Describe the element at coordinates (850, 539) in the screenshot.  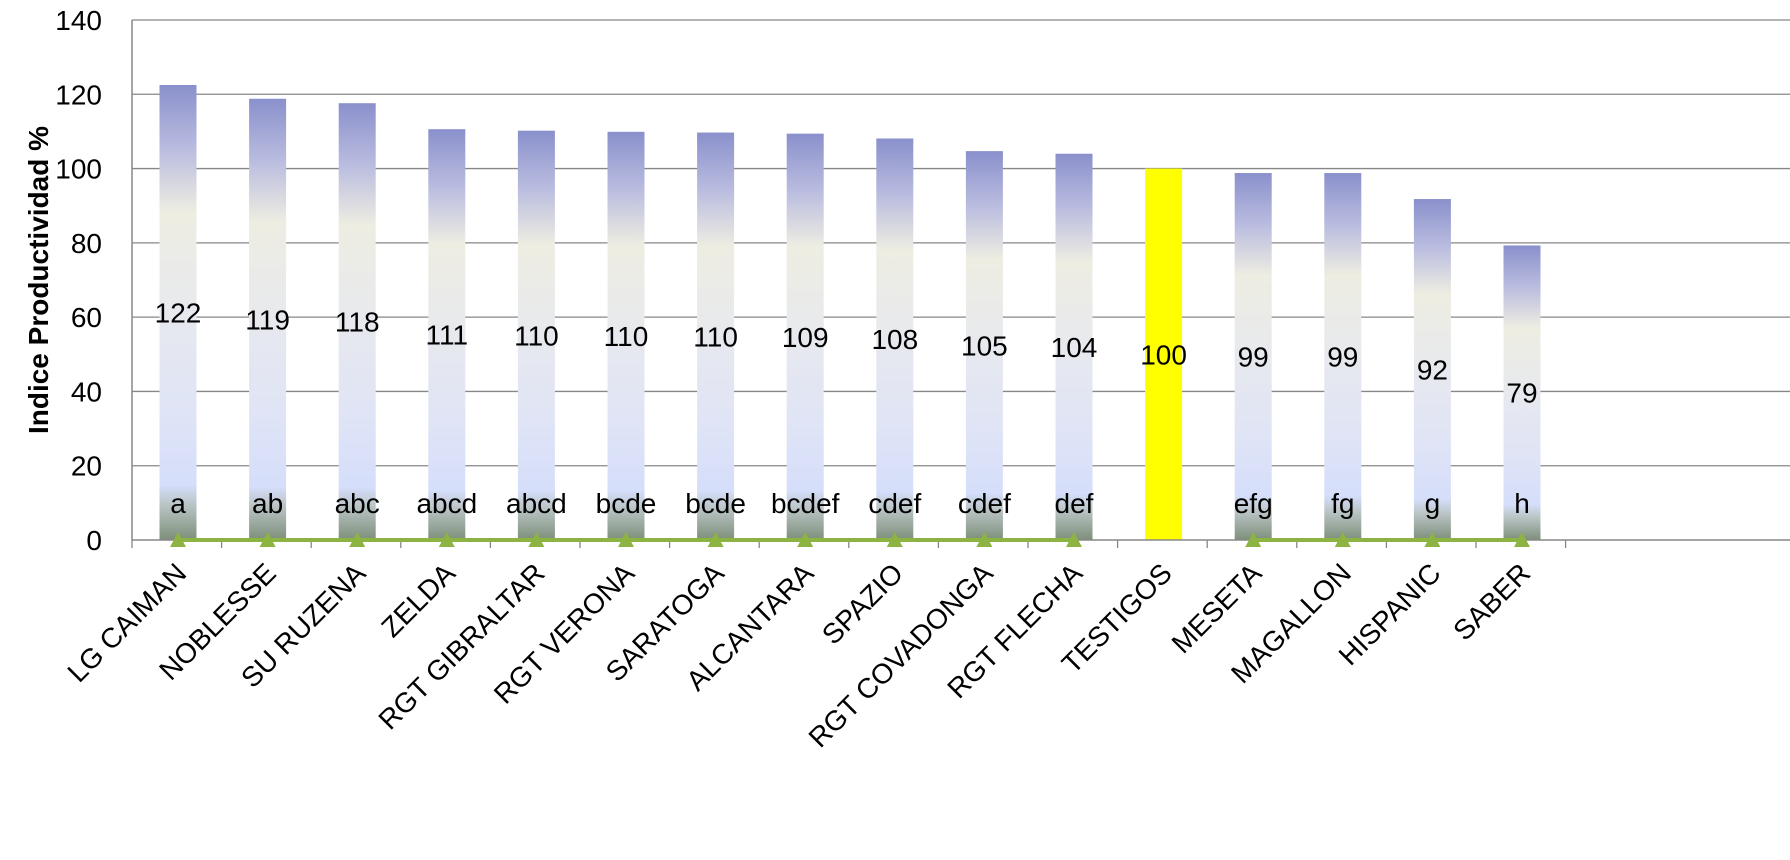
I see `baseline-markers` at that location.